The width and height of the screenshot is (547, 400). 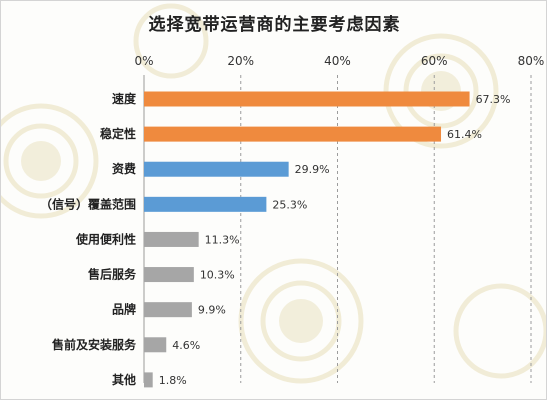 What do you see at coordinates (124, 168) in the screenshot?
I see `category-label: 资费` at bounding box center [124, 168].